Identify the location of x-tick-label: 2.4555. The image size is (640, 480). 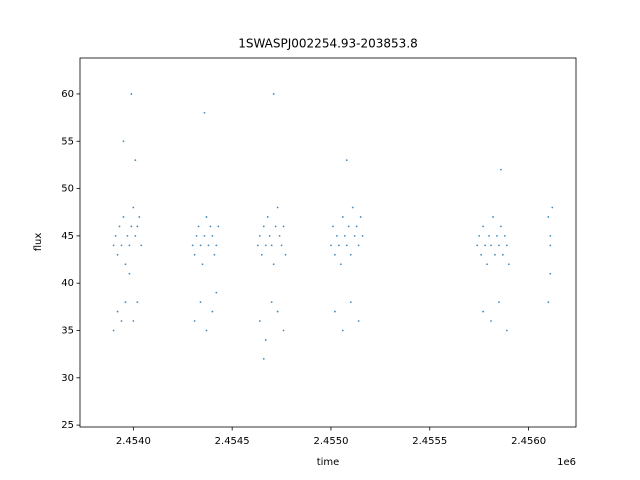
(429, 441).